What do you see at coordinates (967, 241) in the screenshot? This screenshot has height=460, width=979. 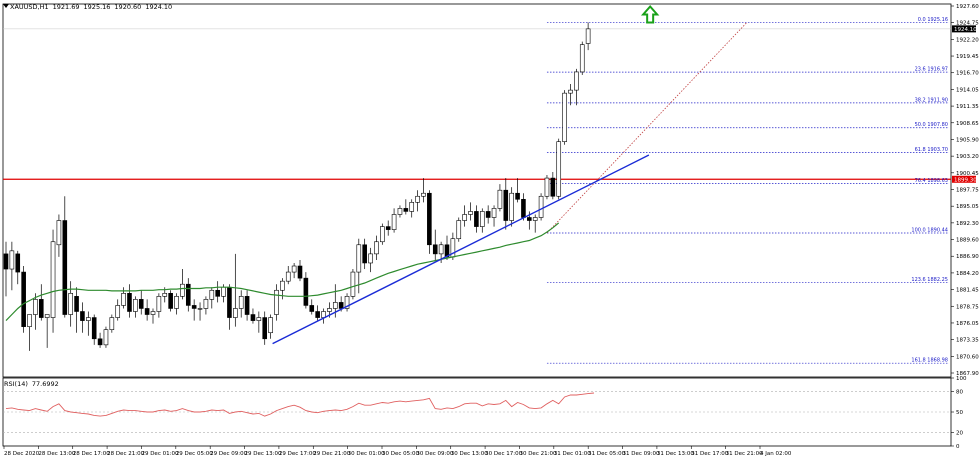 I see `price-axis-label: 1889.60` at bounding box center [967, 241].